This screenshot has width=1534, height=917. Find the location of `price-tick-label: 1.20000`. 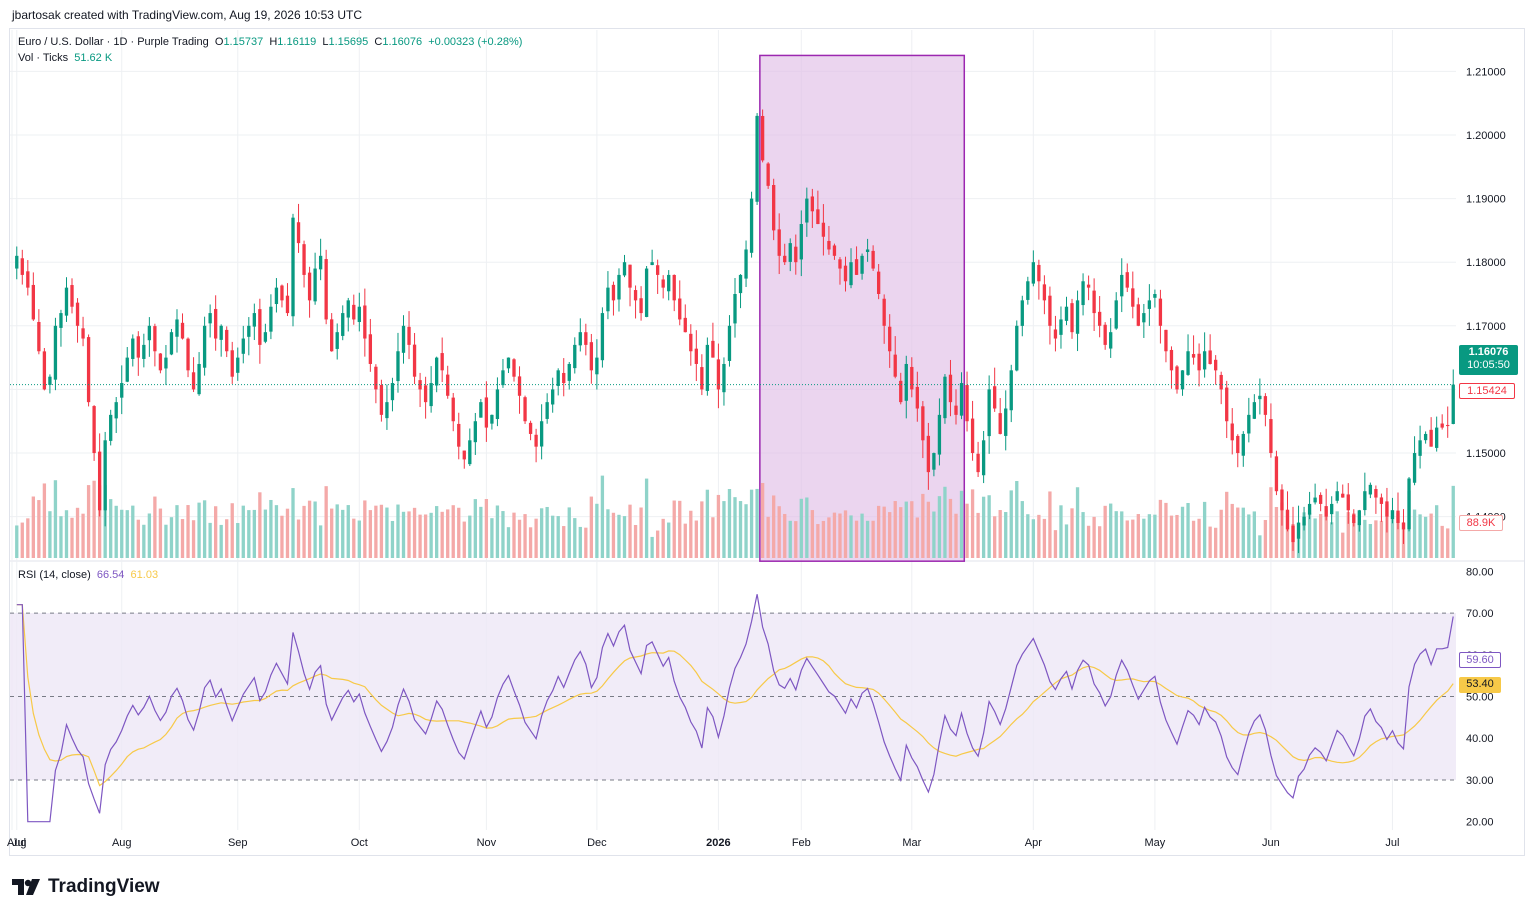

price-tick-label: 1.20000 is located at coordinates (1486, 136).